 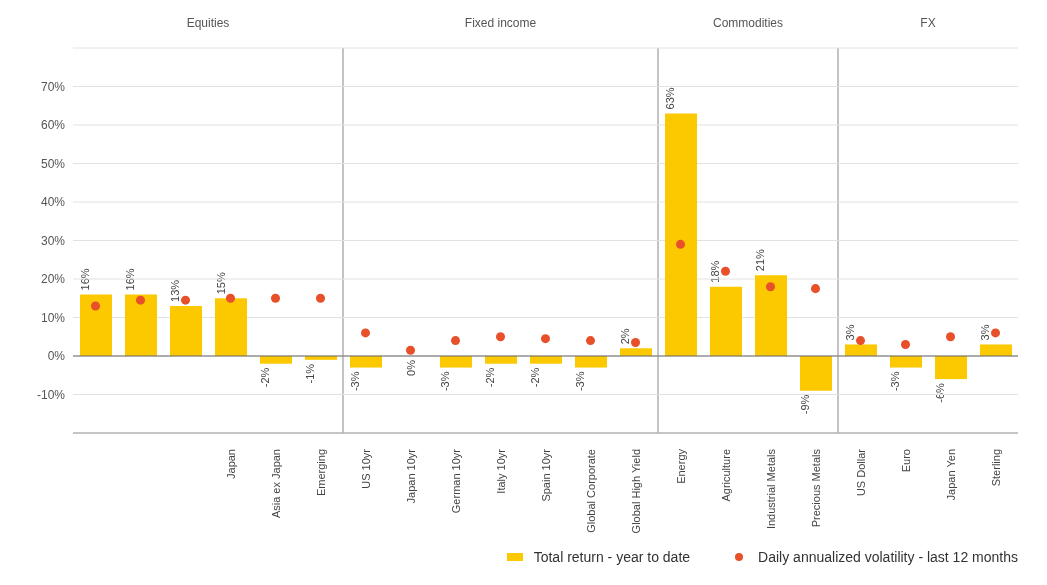 I want to click on x-tick-label: Industrial Metals, so click(x=770, y=489).